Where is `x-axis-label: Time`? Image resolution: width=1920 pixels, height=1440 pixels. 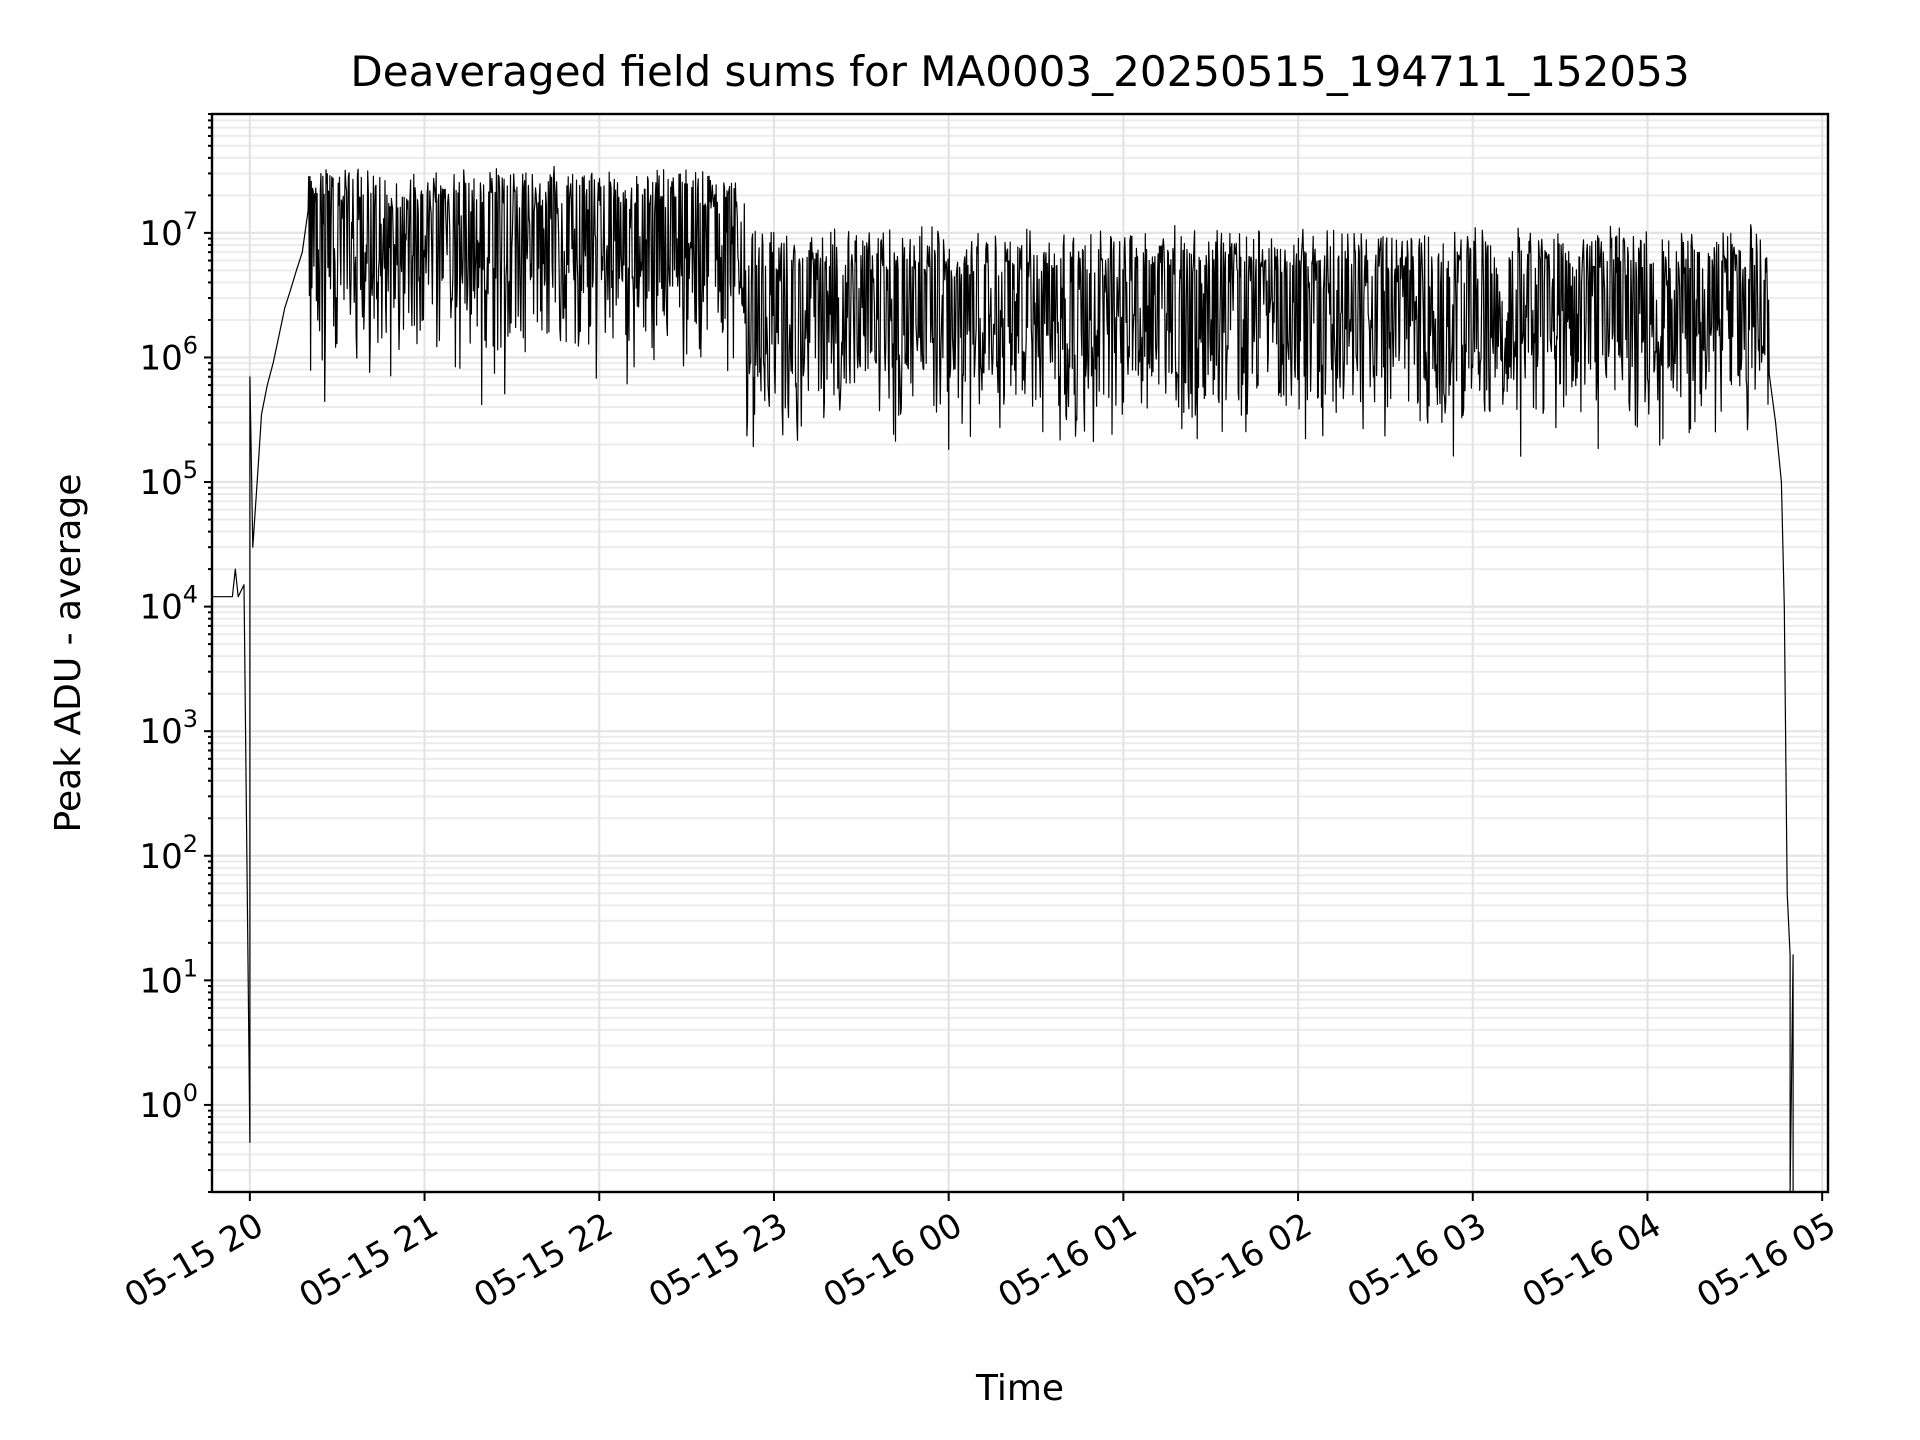
x-axis-label: Time is located at coordinates (1019, 1388).